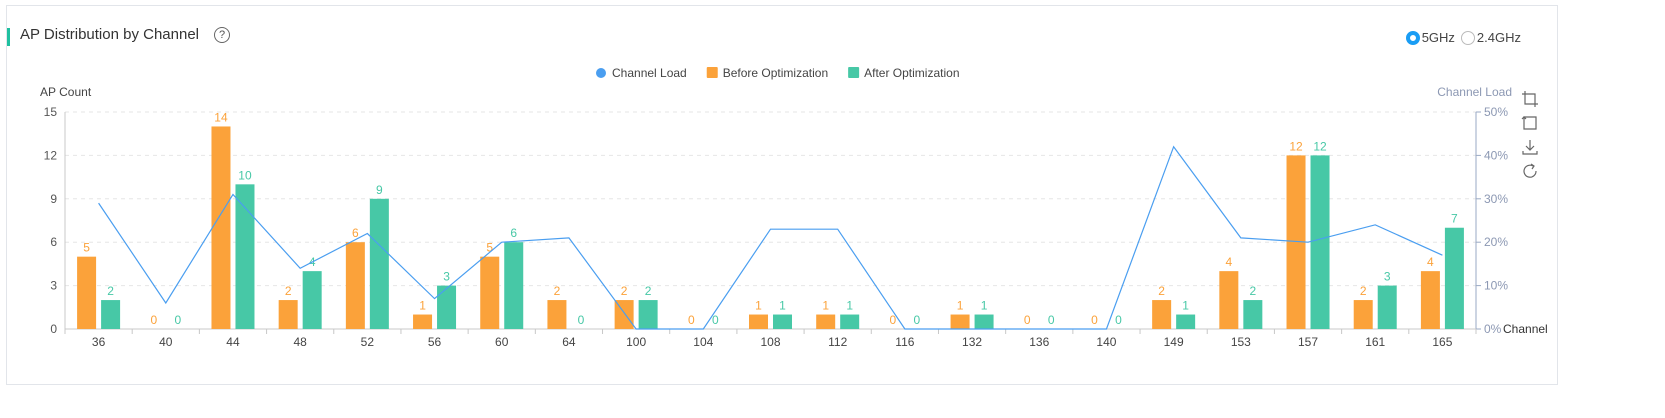  What do you see at coordinates (1375, 342) in the screenshot?
I see `x-tick-label: 161` at bounding box center [1375, 342].